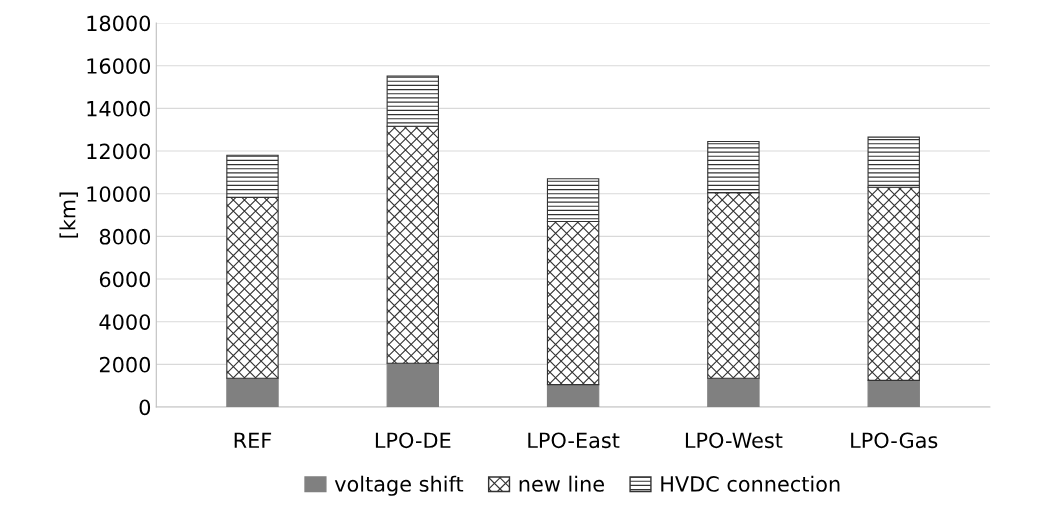 Image resolution: width=1042 pixels, height=512 pixels. Describe the element at coordinates (119, 151) in the screenshot. I see `y-tick-label: 12000` at that location.